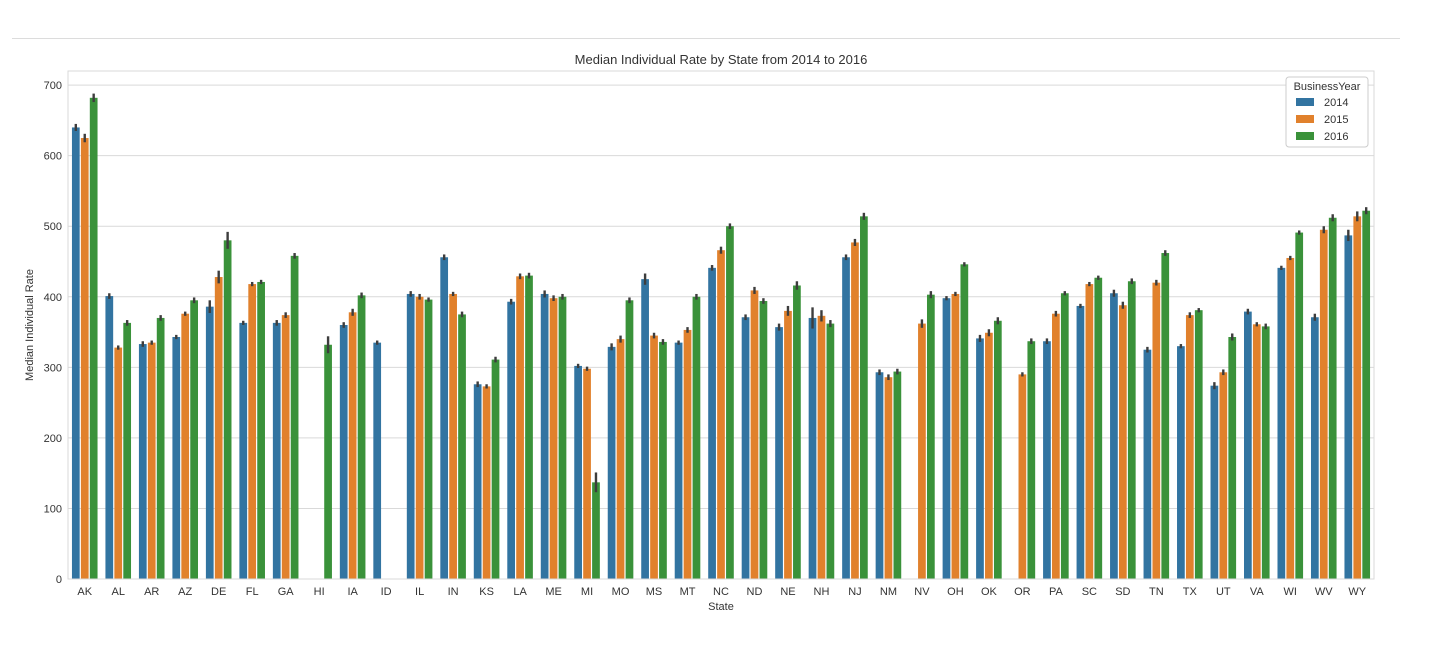 This screenshot has height=658, width=1433. I want to click on bar-2016-WV, so click(1332, 398).